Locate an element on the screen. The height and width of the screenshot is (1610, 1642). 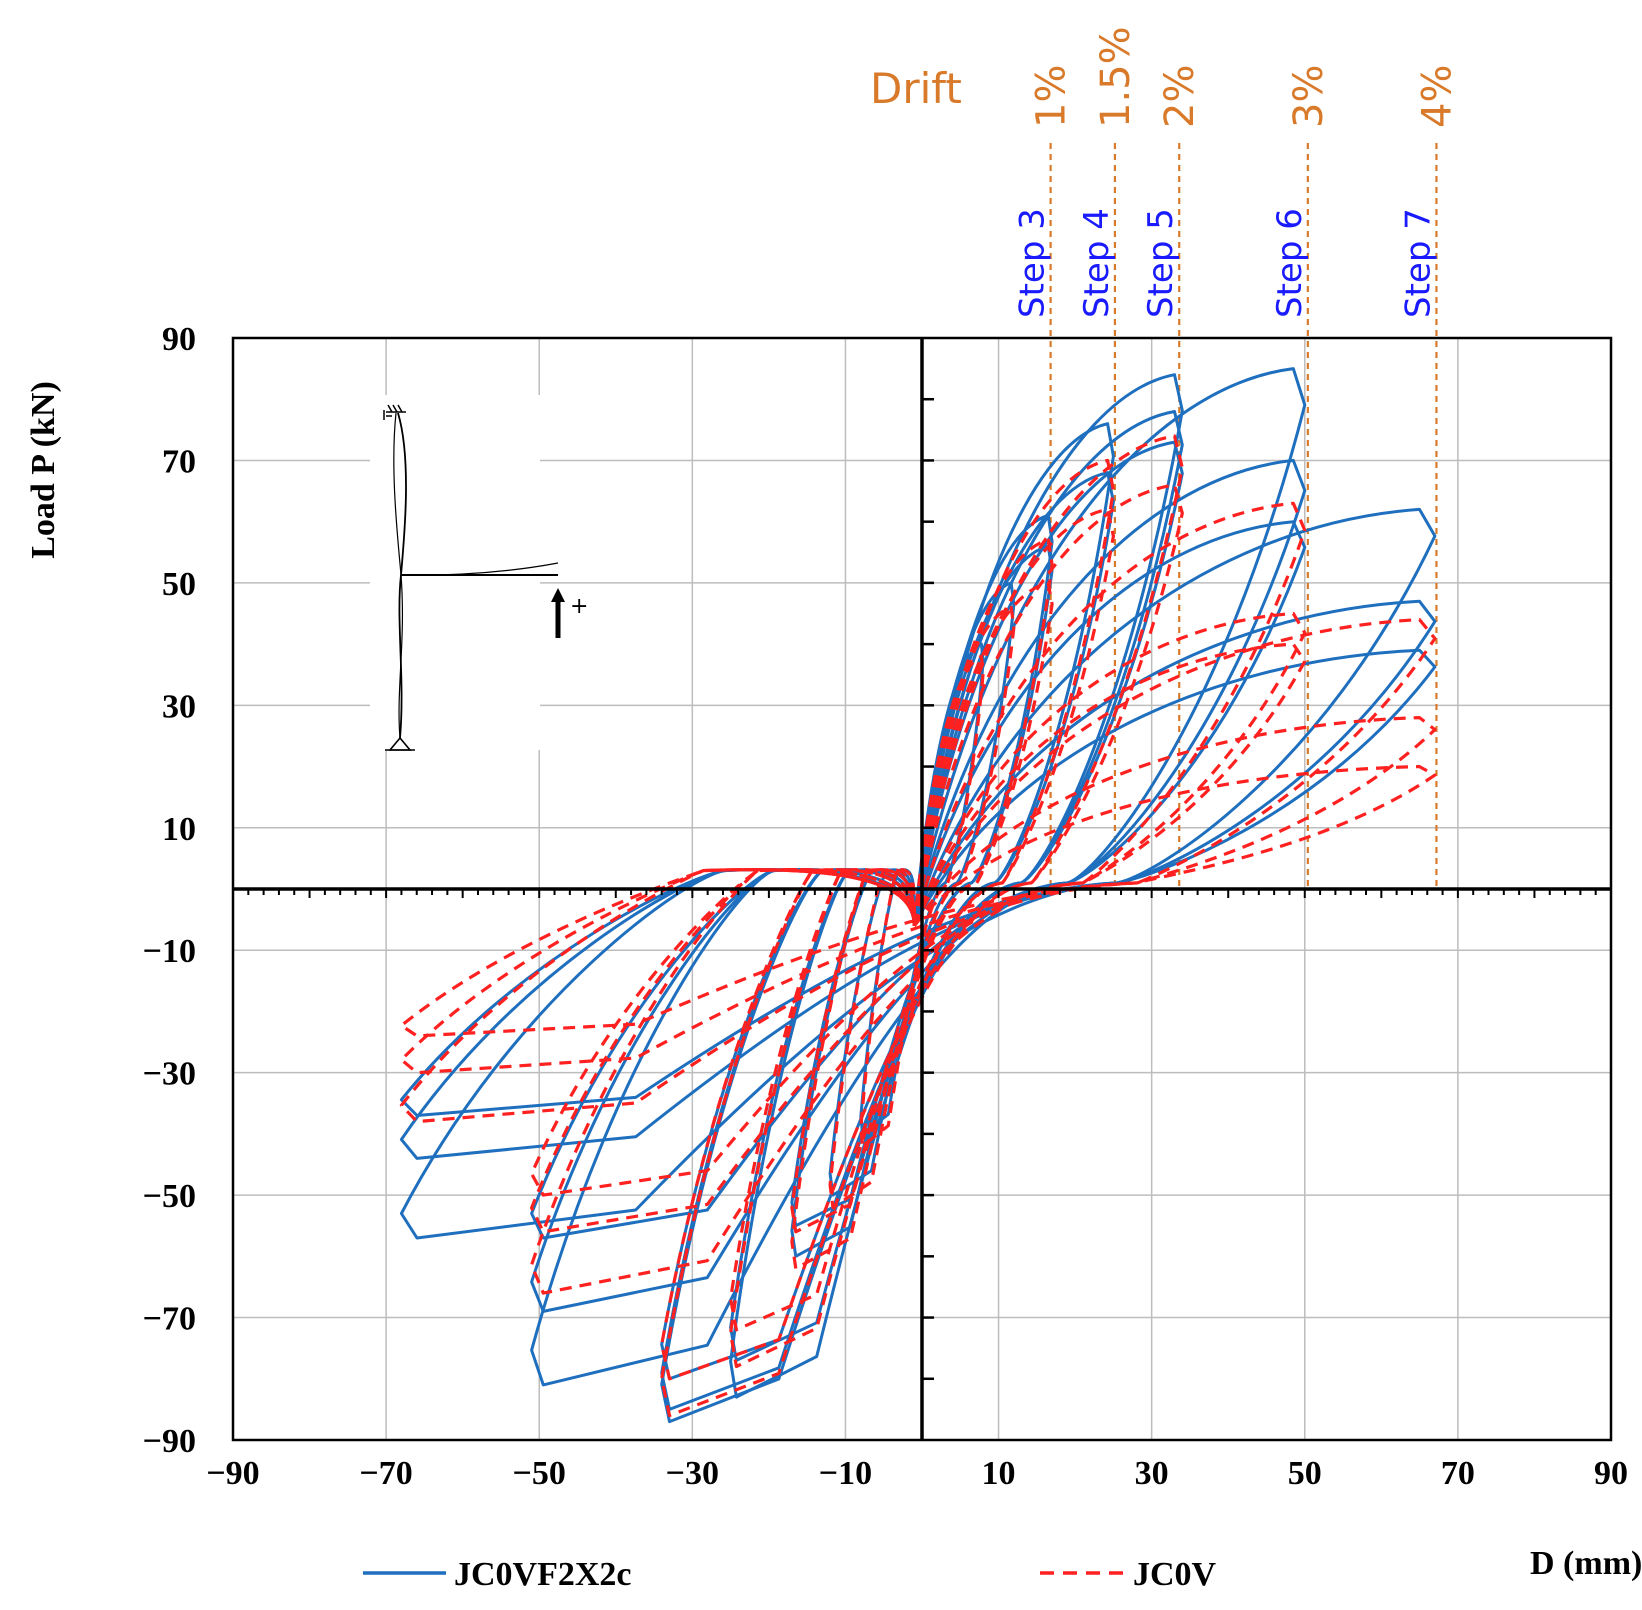
y-tick-label: 90 is located at coordinates (179, 339).